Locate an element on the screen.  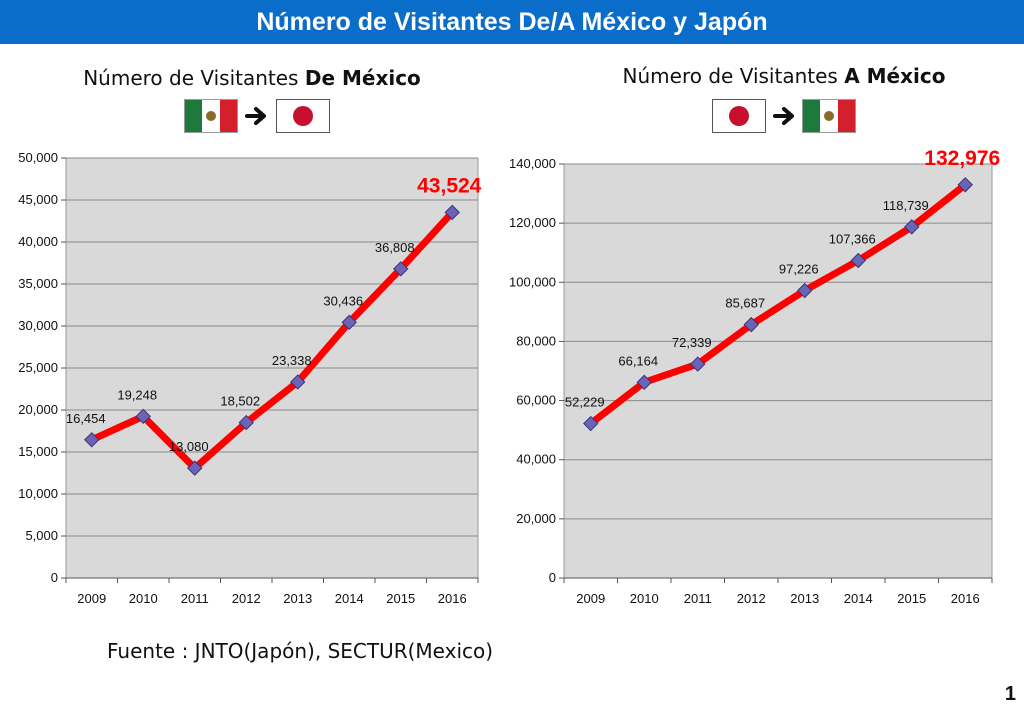
page-number: 1 is located at coordinates (1010, 694).